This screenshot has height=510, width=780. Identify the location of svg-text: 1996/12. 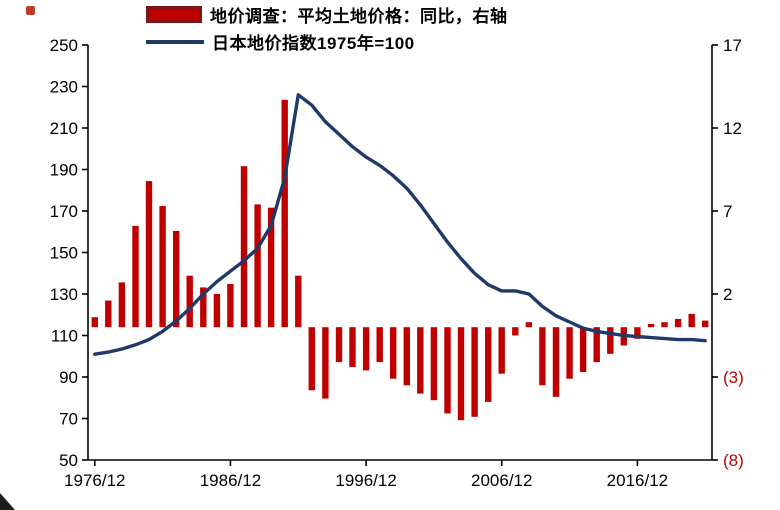
(365, 480).